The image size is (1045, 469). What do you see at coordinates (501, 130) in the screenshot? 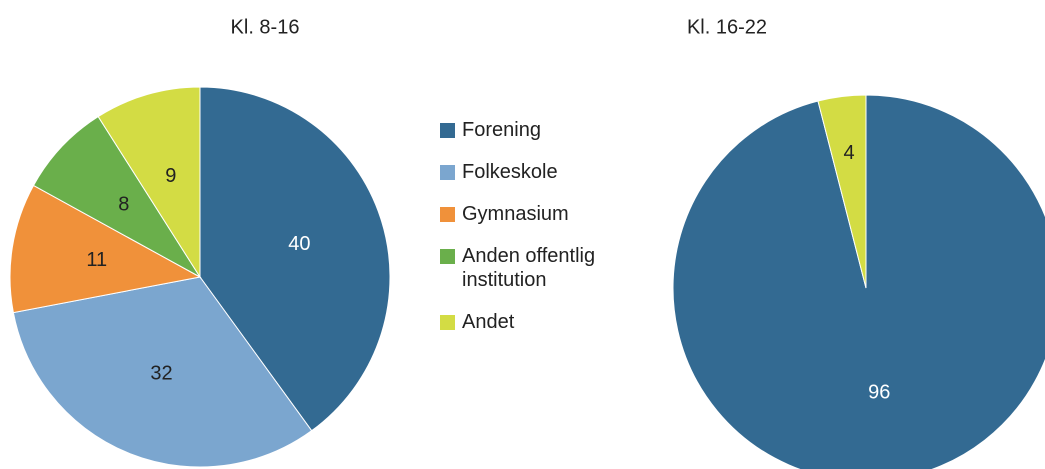
I see `legend-label: Forening` at bounding box center [501, 130].